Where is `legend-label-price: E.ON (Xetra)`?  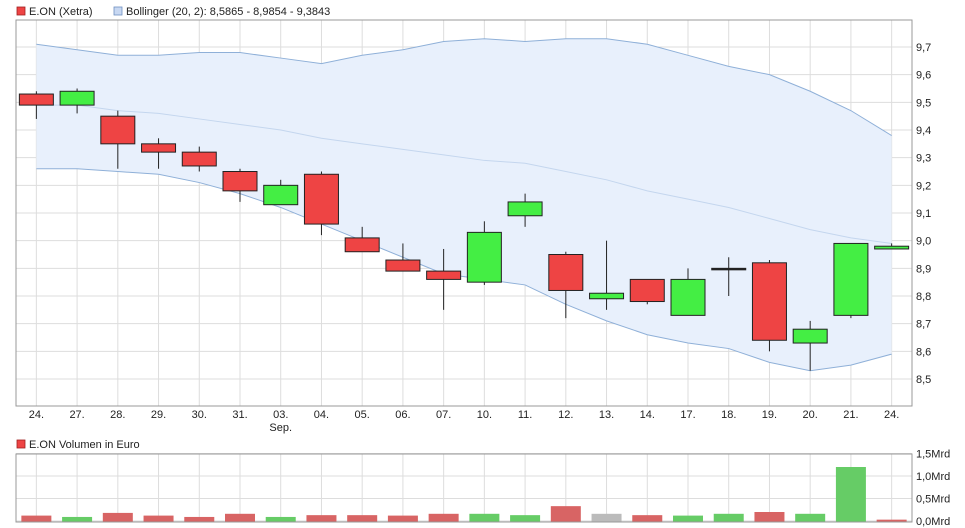
legend-label-price: E.ON (Xetra) is located at coordinates (61, 12).